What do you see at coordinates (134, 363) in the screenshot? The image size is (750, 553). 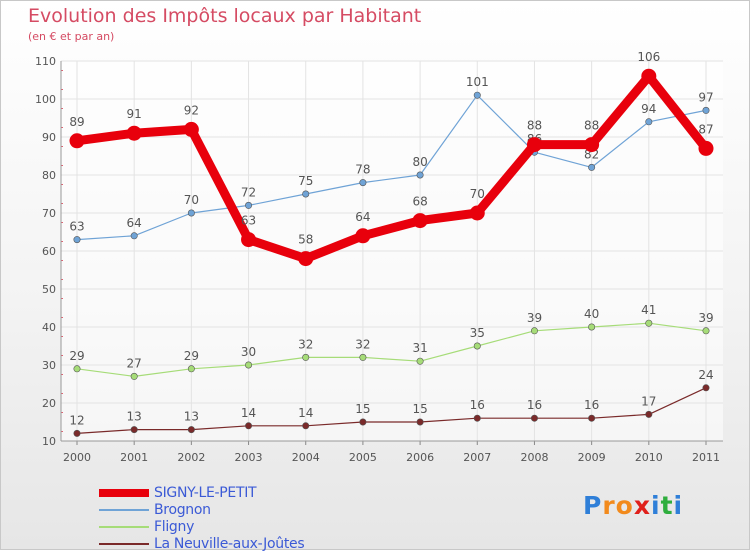 I see `data-label: 27` at bounding box center [134, 363].